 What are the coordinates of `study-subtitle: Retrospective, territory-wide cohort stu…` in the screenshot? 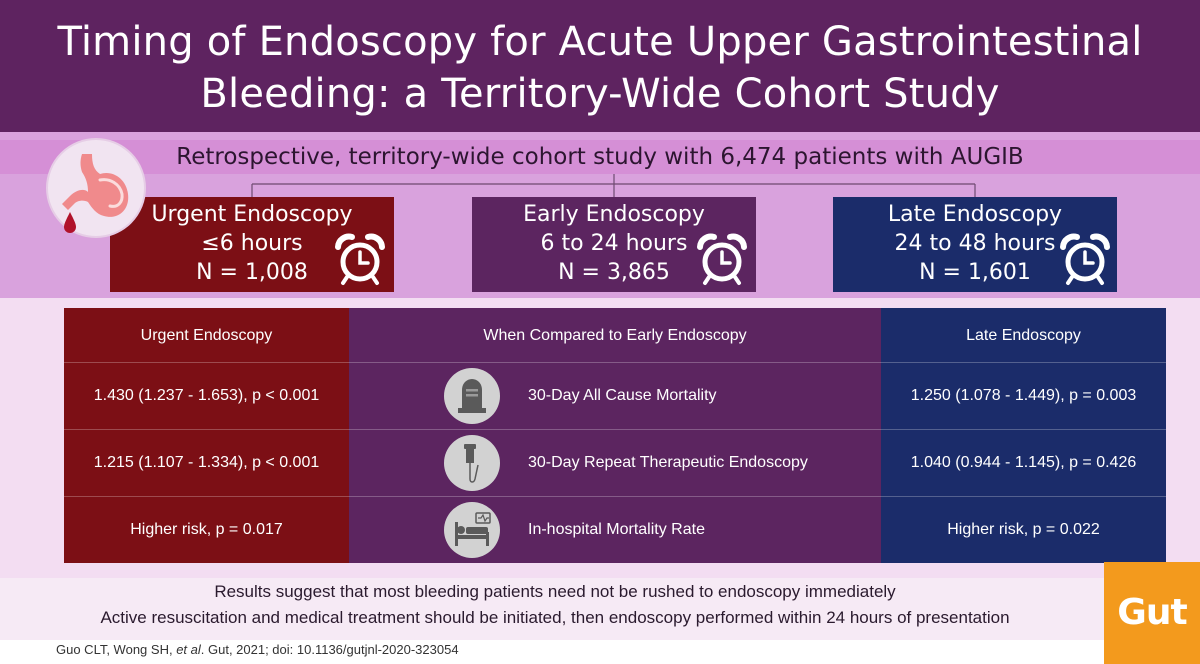 It's located at (600, 157).